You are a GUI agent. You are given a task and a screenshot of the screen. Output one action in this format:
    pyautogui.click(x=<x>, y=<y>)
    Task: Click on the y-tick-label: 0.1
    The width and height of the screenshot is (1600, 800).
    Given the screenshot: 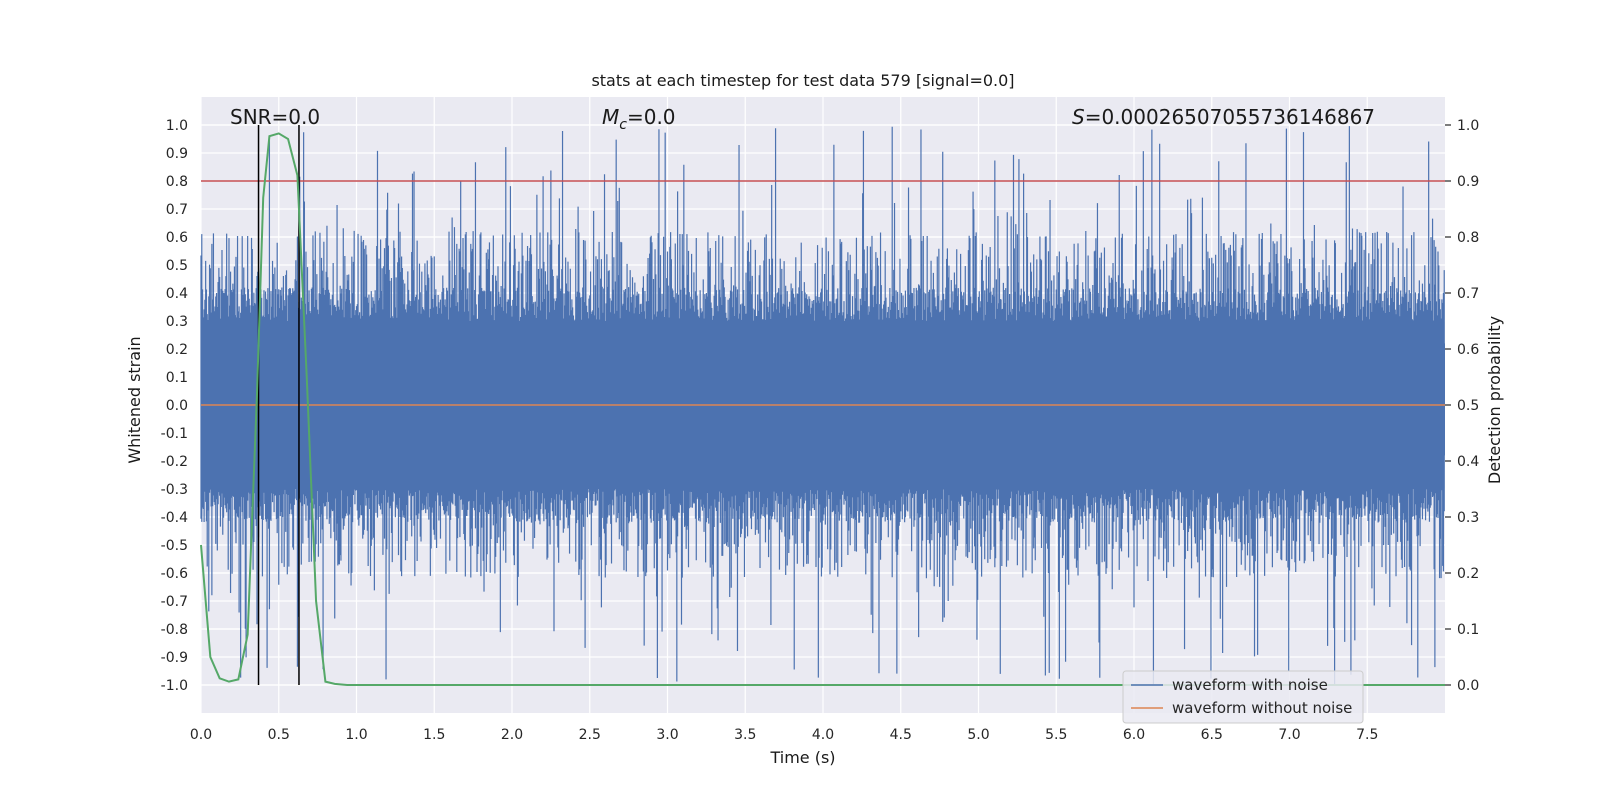 What is the action you would take?
    pyautogui.click(x=177, y=378)
    